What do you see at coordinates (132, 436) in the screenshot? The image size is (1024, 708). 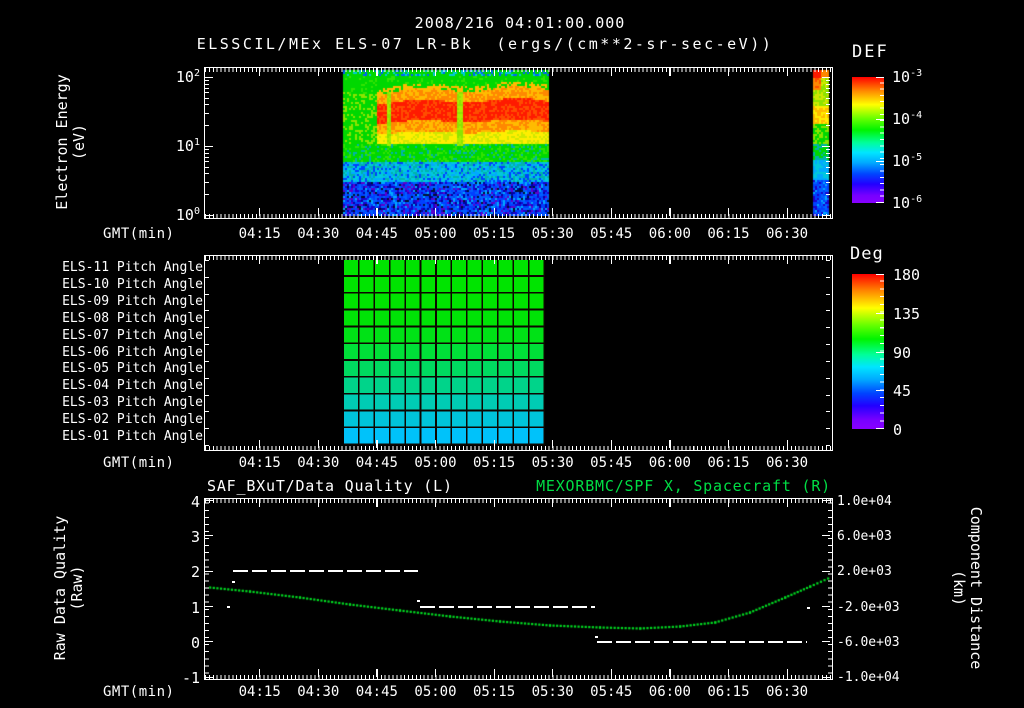 I see `pitch-row-label: ELS-01 Pitch Angle` at bounding box center [132, 436].